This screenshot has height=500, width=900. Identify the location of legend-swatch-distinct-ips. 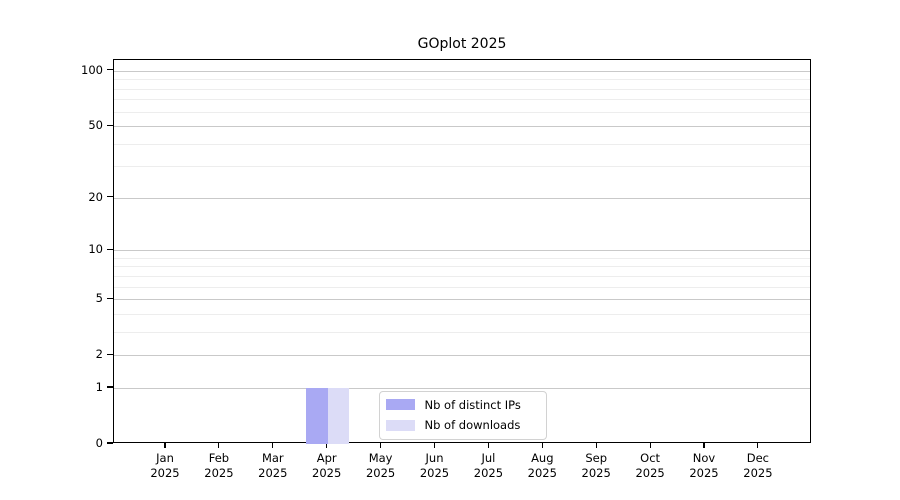
(400, 405).